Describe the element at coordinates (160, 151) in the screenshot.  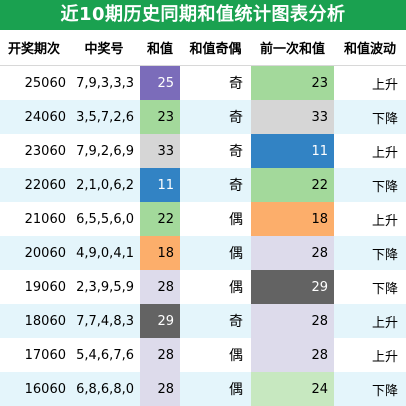
I see `sum-cell: 33` at that location.